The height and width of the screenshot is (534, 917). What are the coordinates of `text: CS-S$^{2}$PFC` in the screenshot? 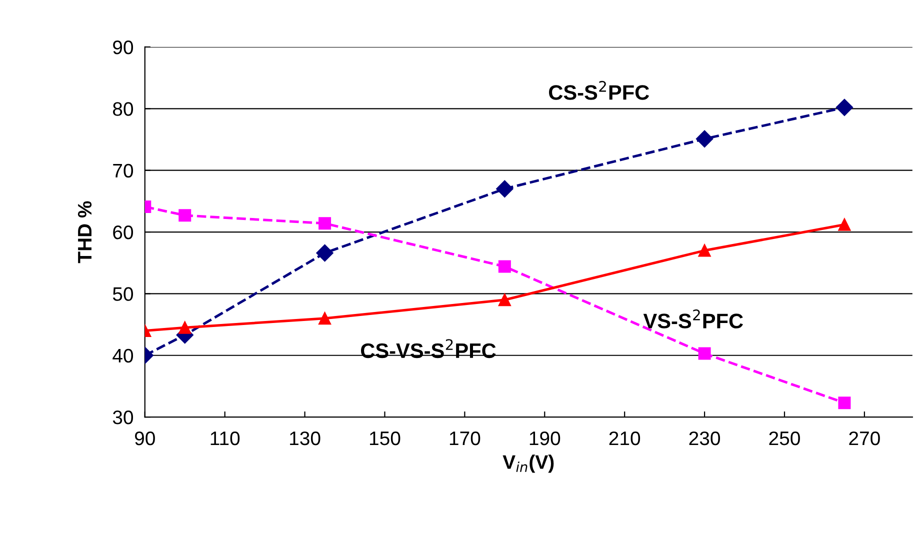 It's located at (599, 90).